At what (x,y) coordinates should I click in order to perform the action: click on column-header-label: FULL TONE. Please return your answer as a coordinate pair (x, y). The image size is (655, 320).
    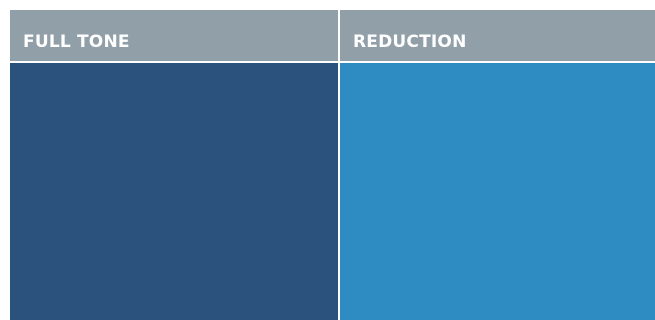
    Looking at the image, I should click on (76, 41).